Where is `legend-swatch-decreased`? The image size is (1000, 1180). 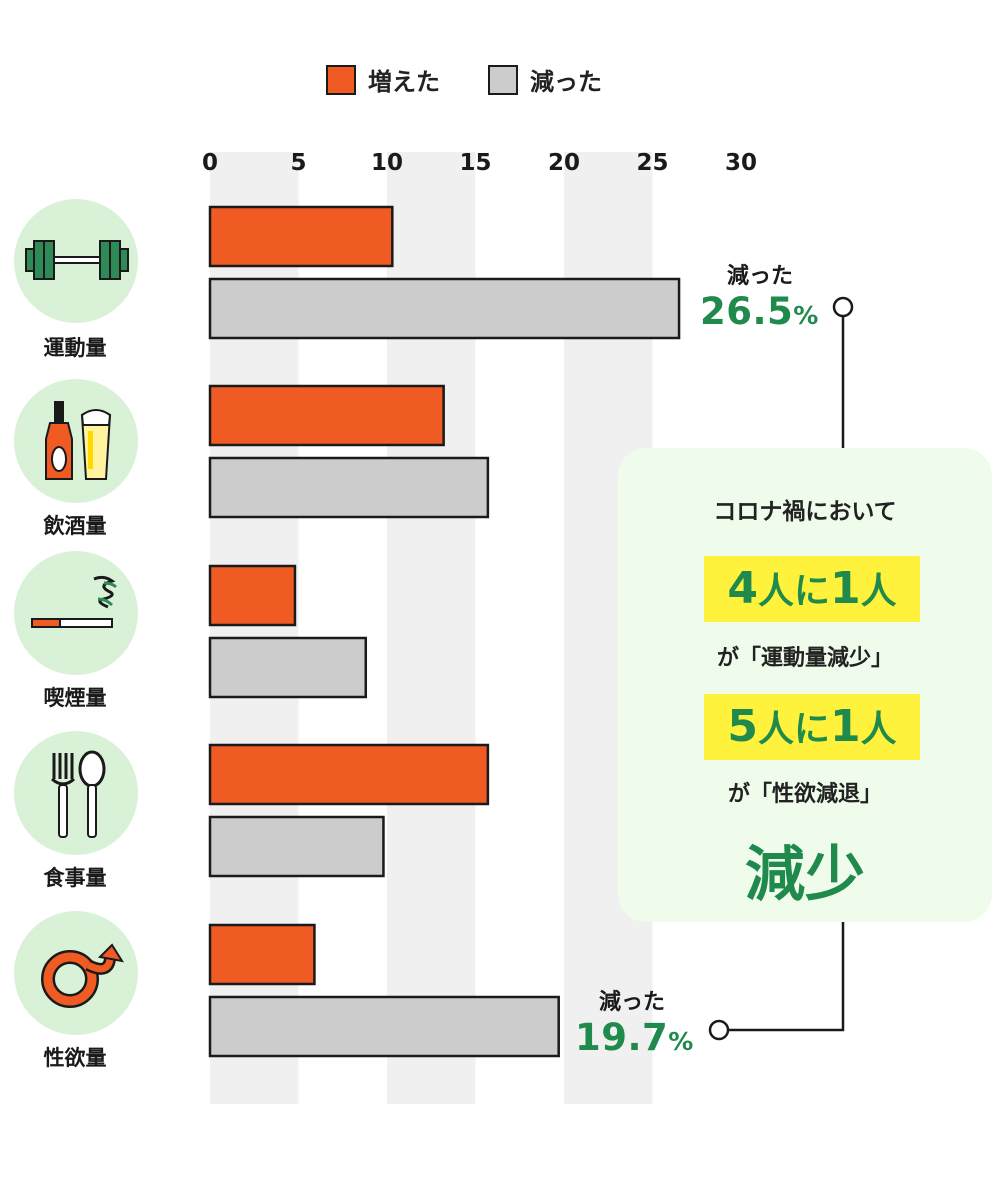
legend-swatch-decreased is located at coordinates (503, 79).